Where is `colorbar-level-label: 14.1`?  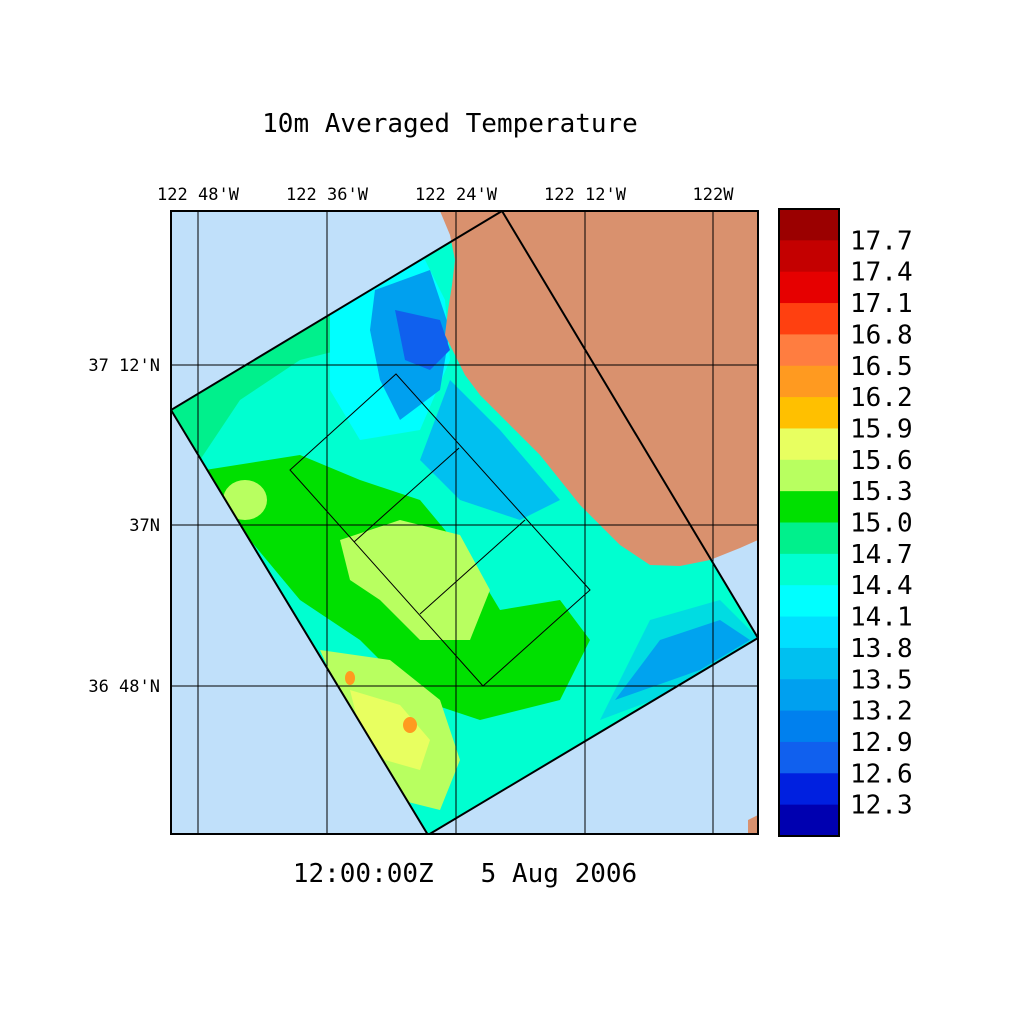 colorbar-level-label: 14.1 is located at coordinates (881, 618).